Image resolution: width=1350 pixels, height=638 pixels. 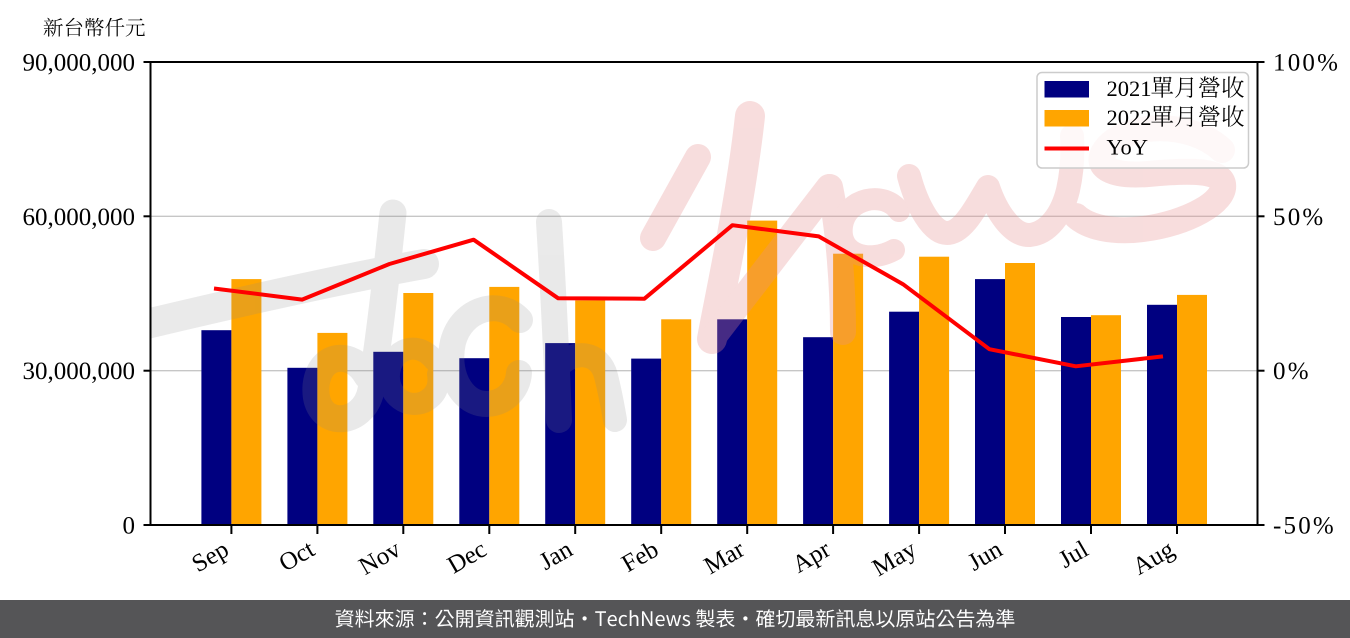 I want to click on svg-text: 50%, so click(x=1299, y=217).